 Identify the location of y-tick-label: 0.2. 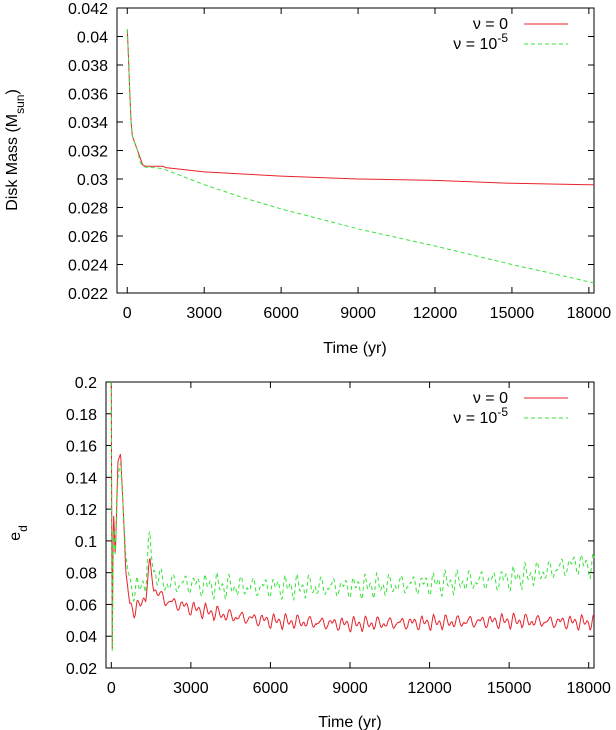
(86, 383).